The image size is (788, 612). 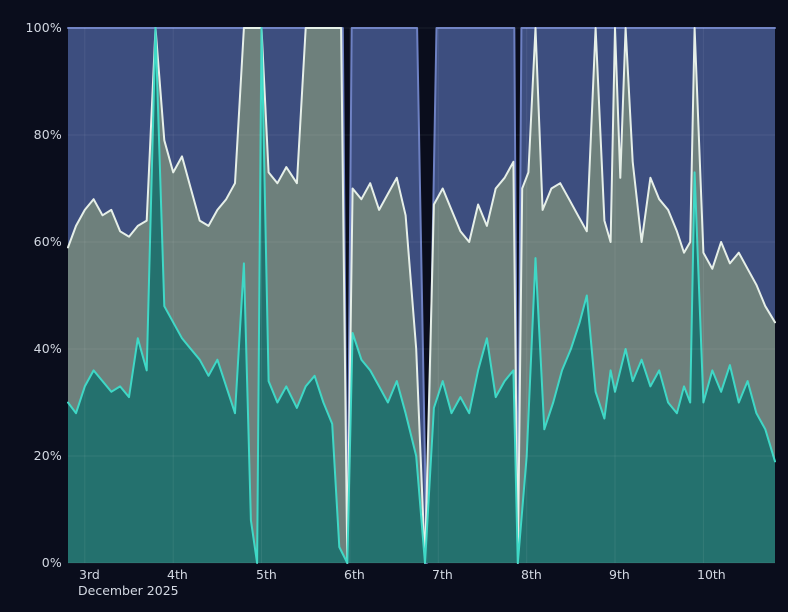 I want to click on x-tick-5th: 5th, so click(x=266, y=574).